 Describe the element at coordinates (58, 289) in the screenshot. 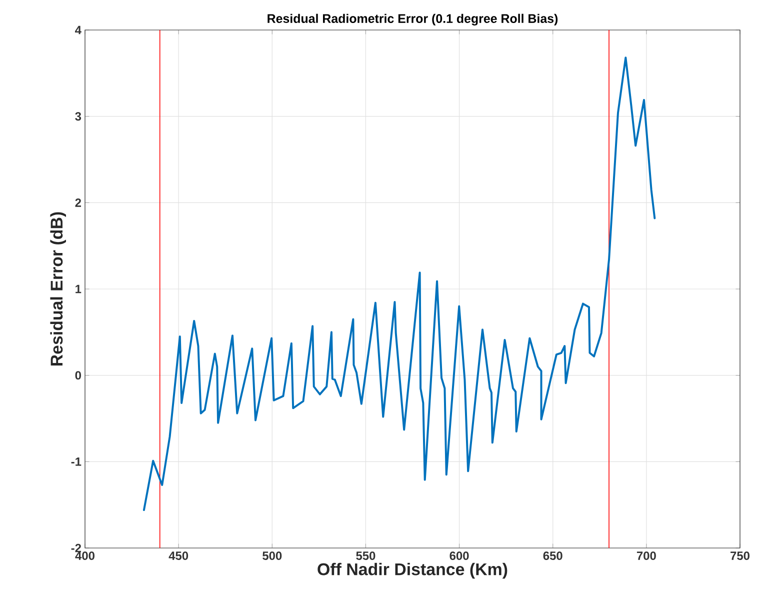

I see `y-axis-title: Residual Error (dB)` at that location.